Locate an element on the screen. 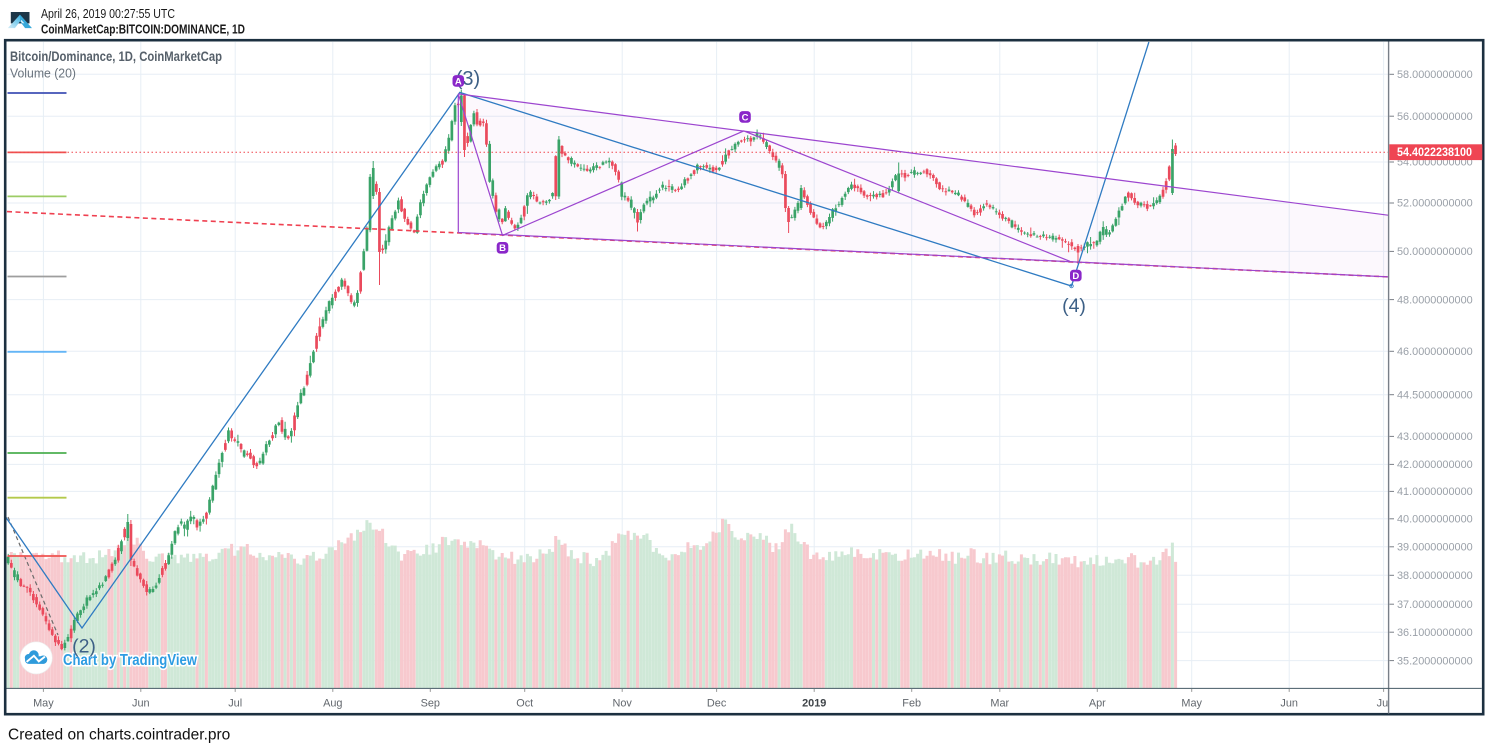  svg-text: 41.0000000000 is located at coordinates (1435, 492).